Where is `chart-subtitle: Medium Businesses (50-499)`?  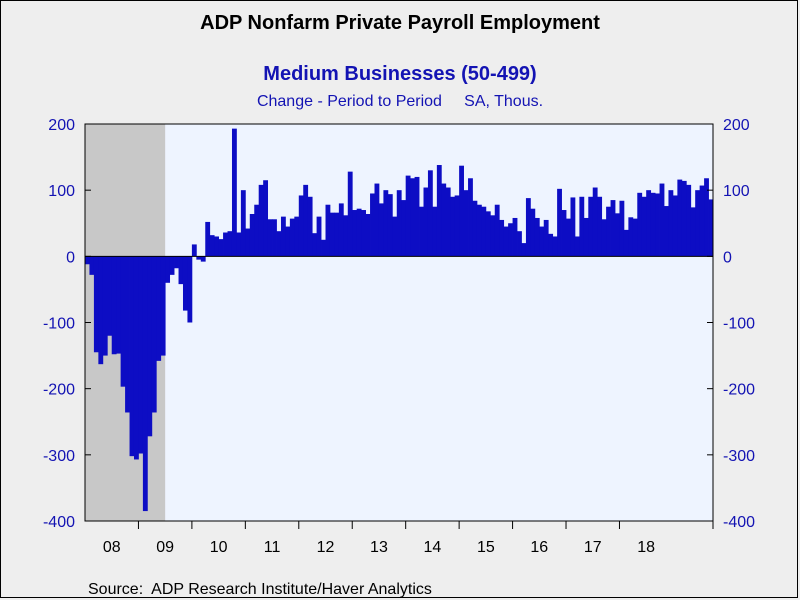
chart-subtitle: Medium Businesses (50-499) is located at coordinates (399, 74).